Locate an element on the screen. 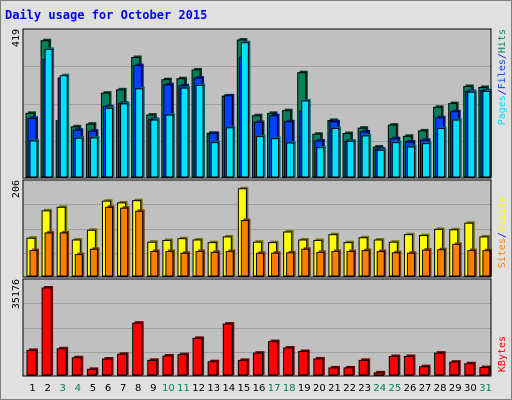 The height and width of the screenshot is (400, 512). x-tick-label: 4 is located at coordinates (78, 388).